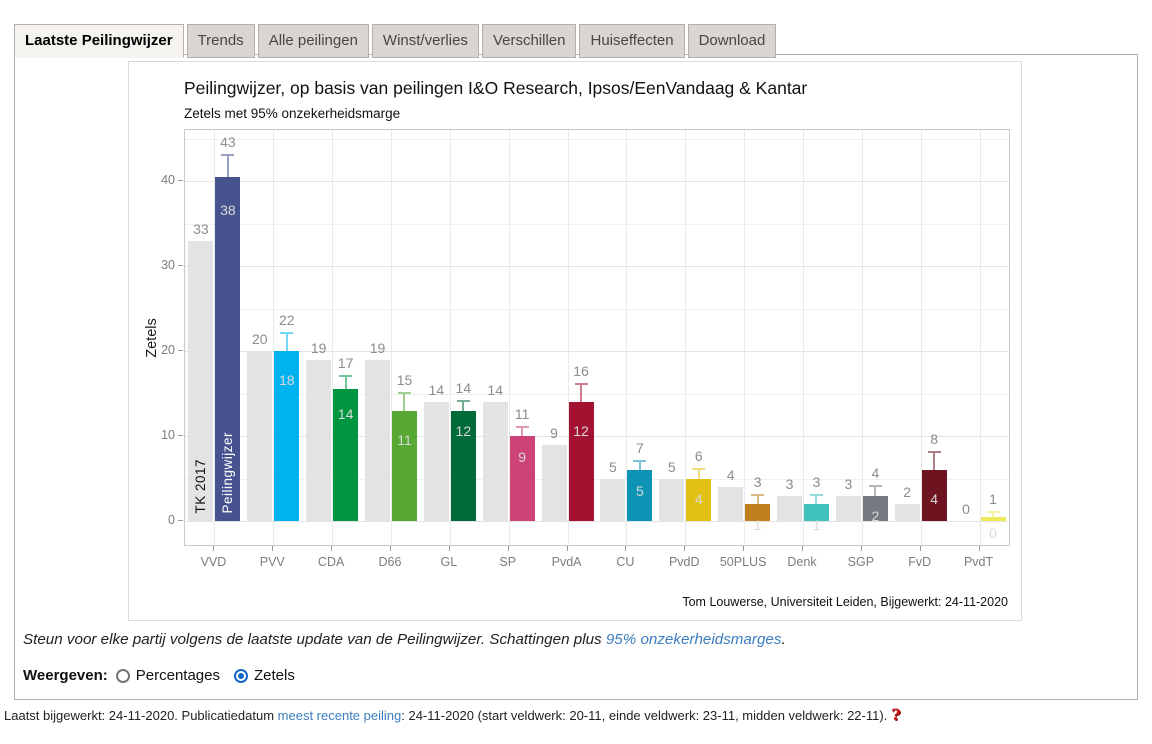  Describe the element at coordinates (168, 350) in the screenshot. I see `y-tick-label: 20` at that location.